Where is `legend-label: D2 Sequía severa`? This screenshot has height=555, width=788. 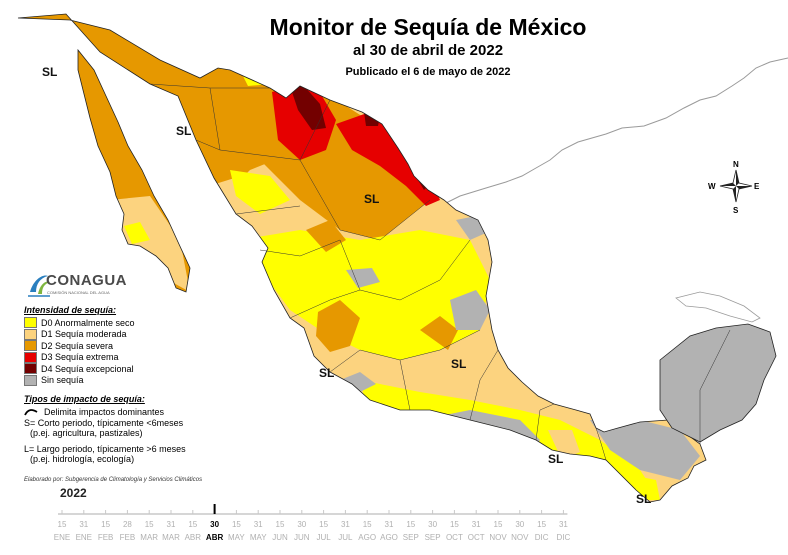 legend-label: D2 Sequía severa is located at coordinates (77, 345).